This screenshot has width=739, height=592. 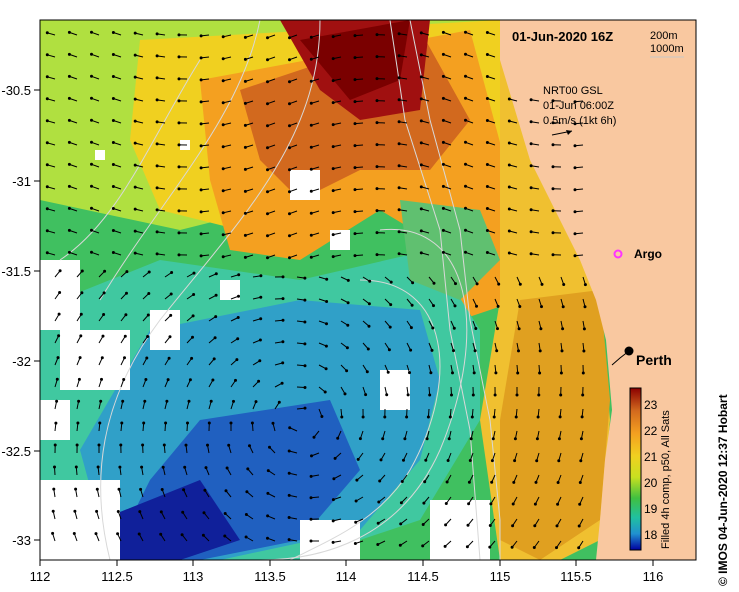 I want to click on perth-marker: Perth, so click(x=641, y=357).